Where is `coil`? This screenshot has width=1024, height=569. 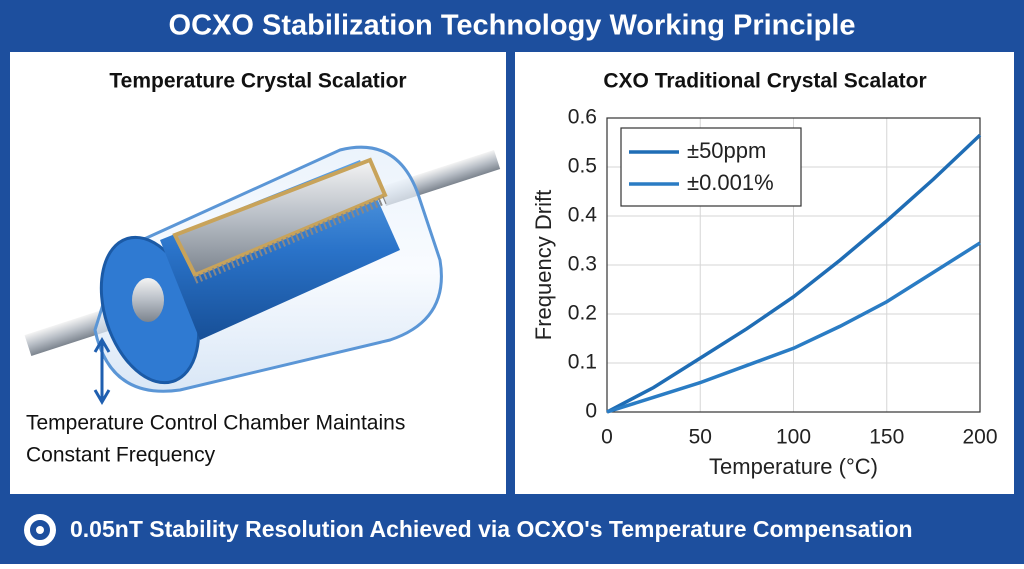
coil is located at coordinates (290, 240).